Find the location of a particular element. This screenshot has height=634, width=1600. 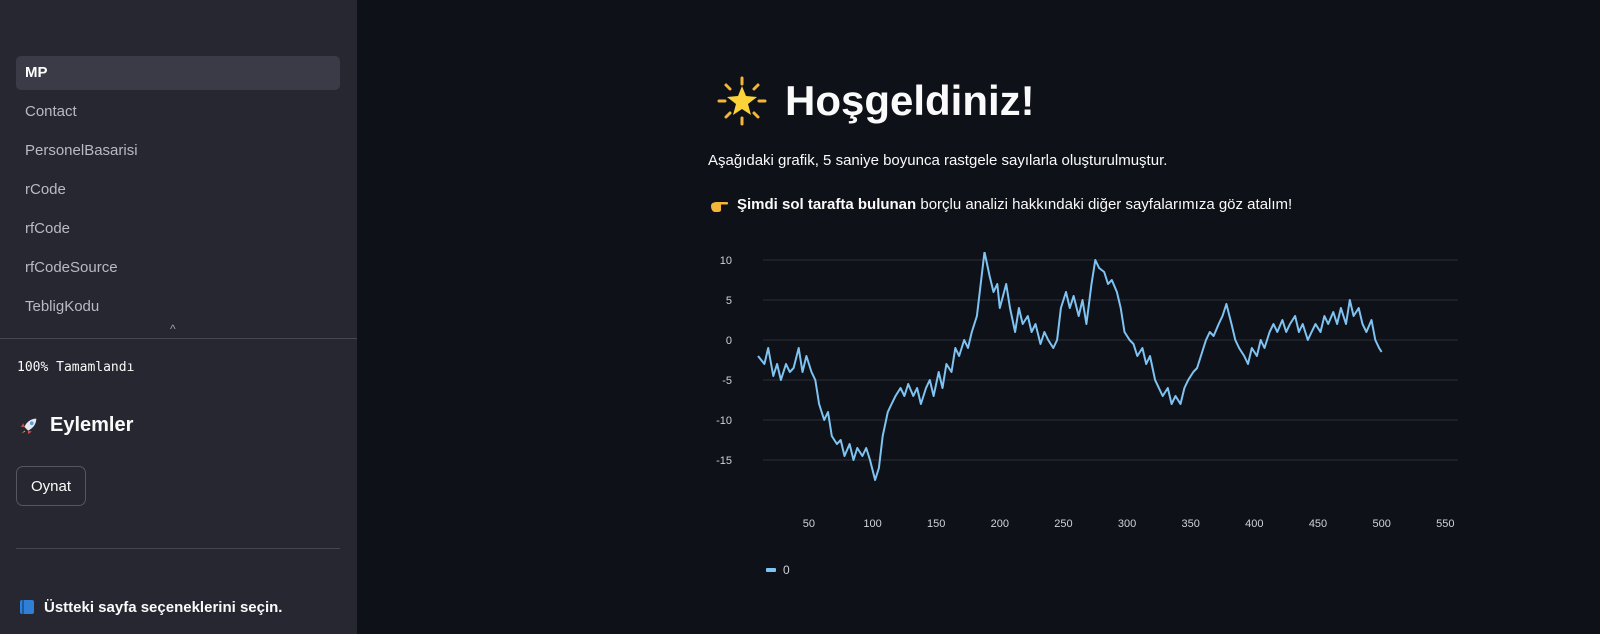

x-tick-label: 50 is located at coordinates (809, 524).